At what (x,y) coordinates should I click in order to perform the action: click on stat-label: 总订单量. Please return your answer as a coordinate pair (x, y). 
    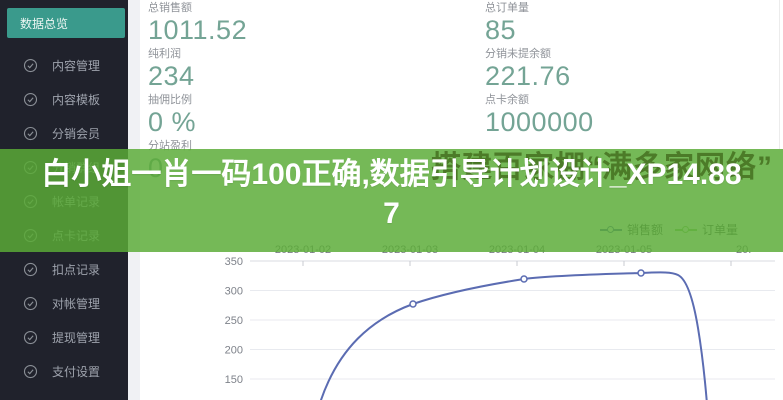
    Looking at the image, I should click on (507, 8).